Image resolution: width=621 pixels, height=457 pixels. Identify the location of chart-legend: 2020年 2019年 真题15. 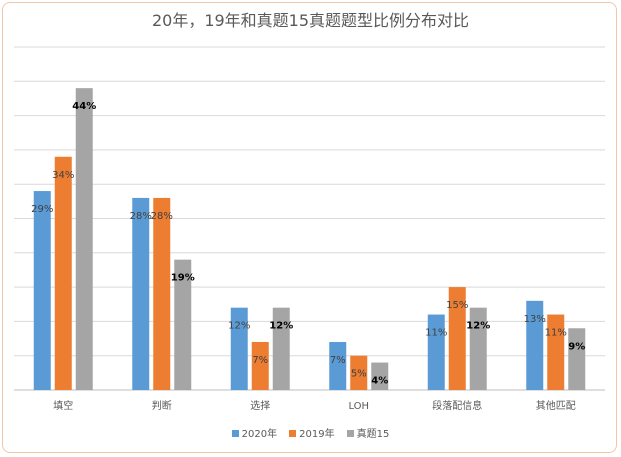
(310, 432).